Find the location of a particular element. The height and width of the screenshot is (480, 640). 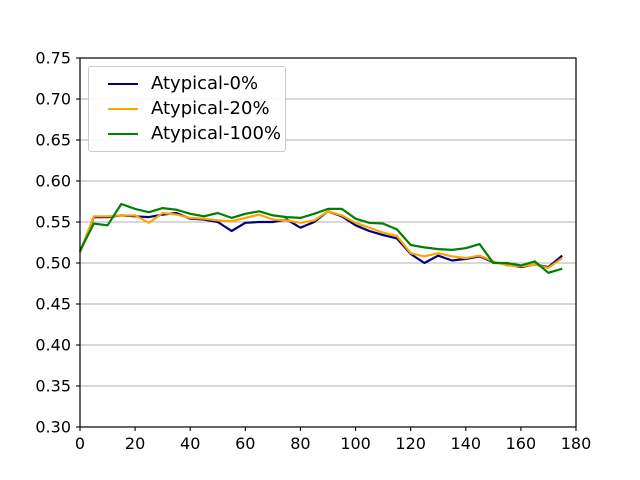

y-tick-label: 0.65 is located at coordinates (53, 140).